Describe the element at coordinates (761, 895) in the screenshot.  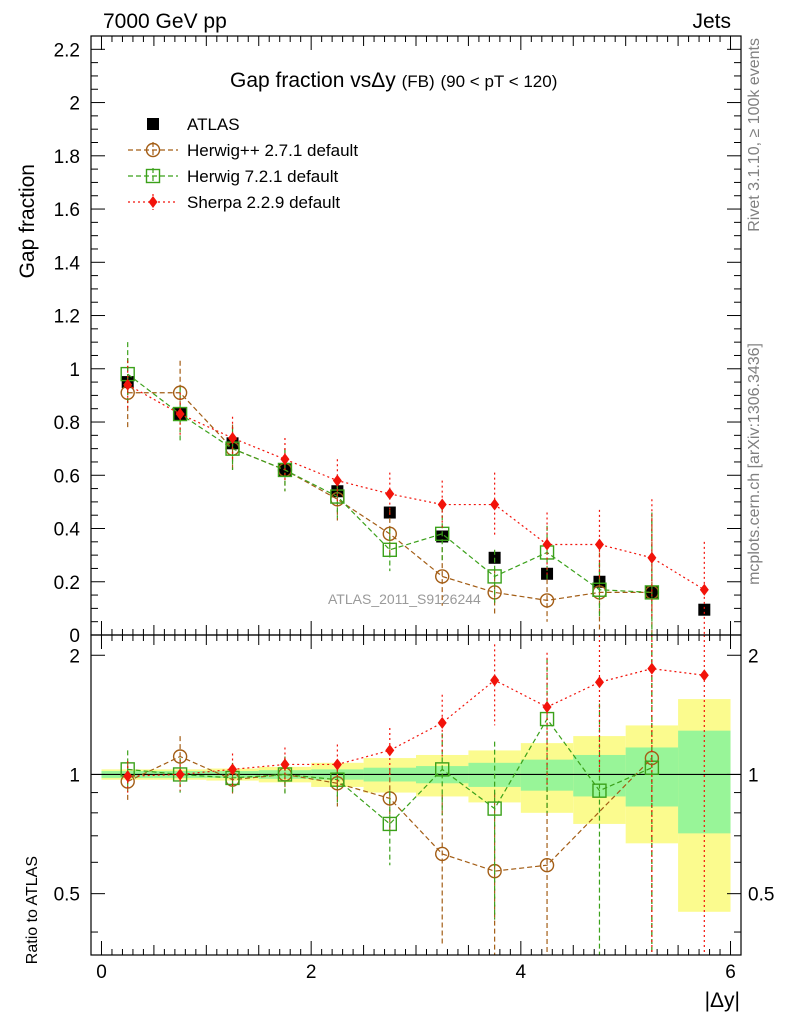
I see `ratio-ytick-label-right: 0.5` at that location.